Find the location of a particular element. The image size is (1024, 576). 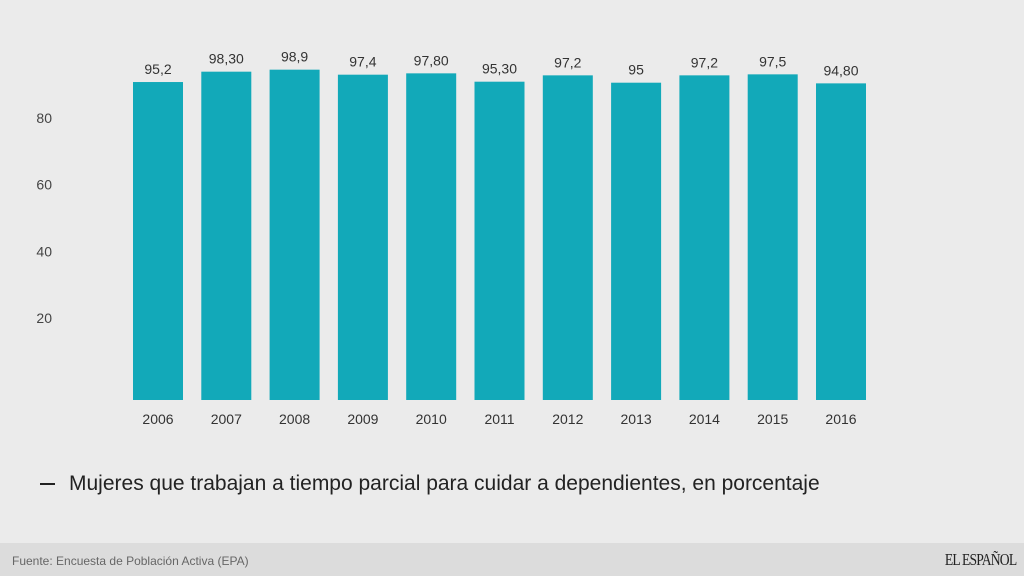

x-tick-label: 2014 is located at coordinates (704, 419).